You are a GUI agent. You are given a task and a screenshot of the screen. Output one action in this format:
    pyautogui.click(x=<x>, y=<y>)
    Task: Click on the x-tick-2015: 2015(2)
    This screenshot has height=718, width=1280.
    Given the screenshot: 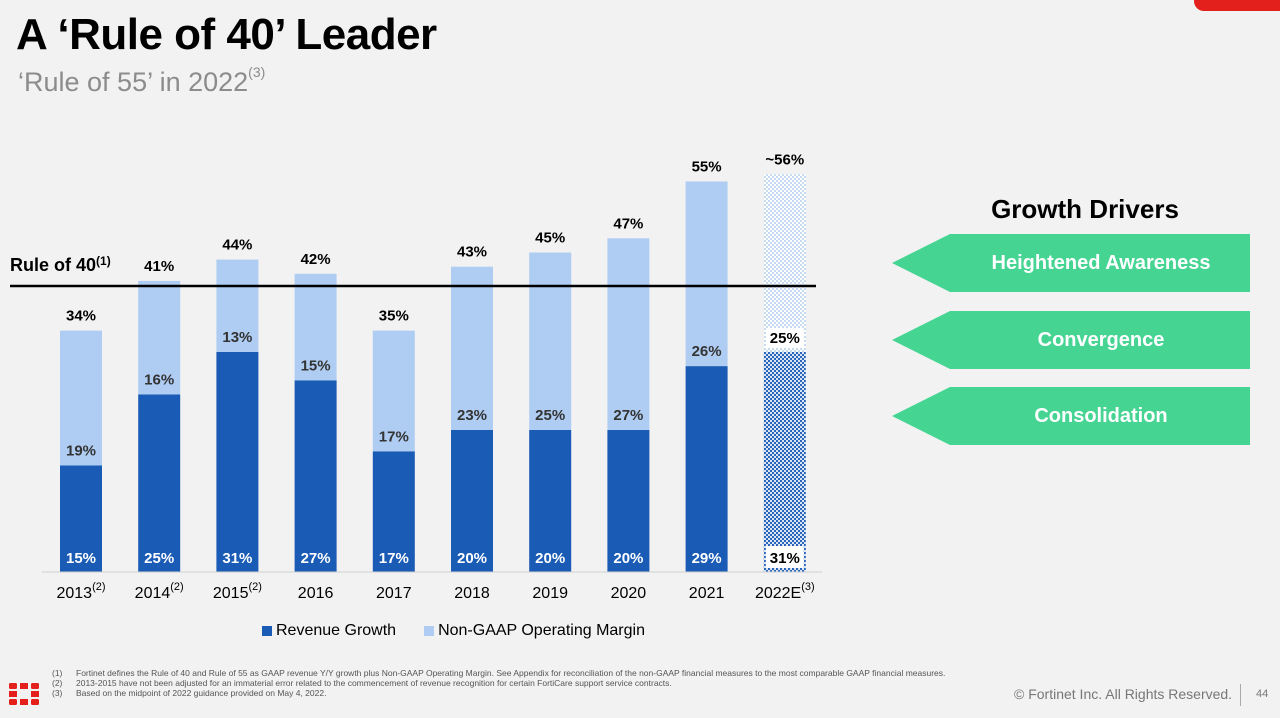 What is the action you would take?
    pyautogui.click(x=237, y=591)
    